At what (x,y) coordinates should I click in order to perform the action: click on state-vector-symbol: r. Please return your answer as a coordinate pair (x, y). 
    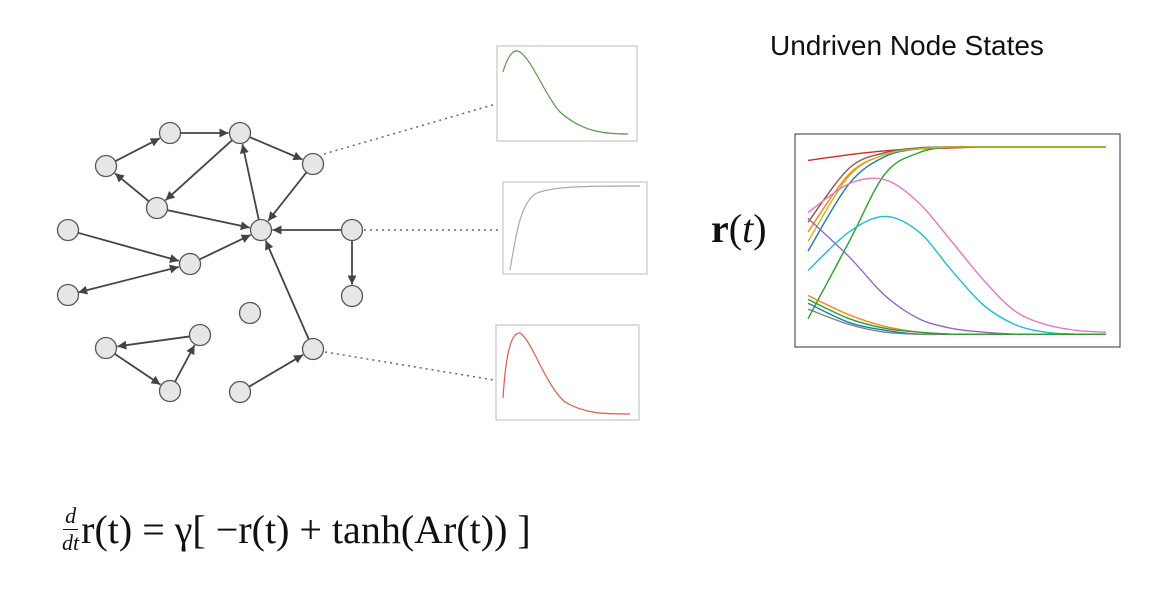
    Looking at the image, I should click on (720, 228).